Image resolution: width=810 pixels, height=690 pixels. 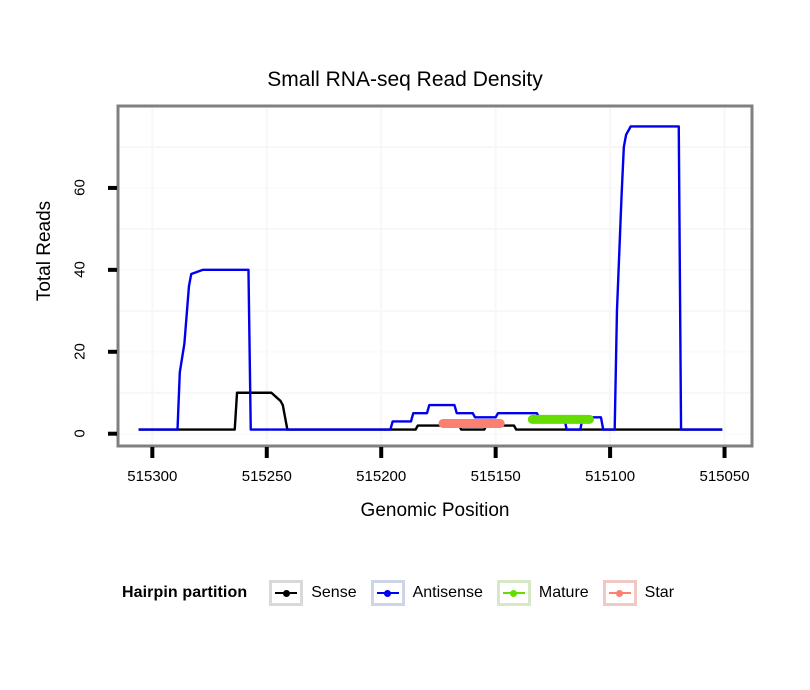 I want to click on legend-item-mature: Mature, so click(x=542, y=593).